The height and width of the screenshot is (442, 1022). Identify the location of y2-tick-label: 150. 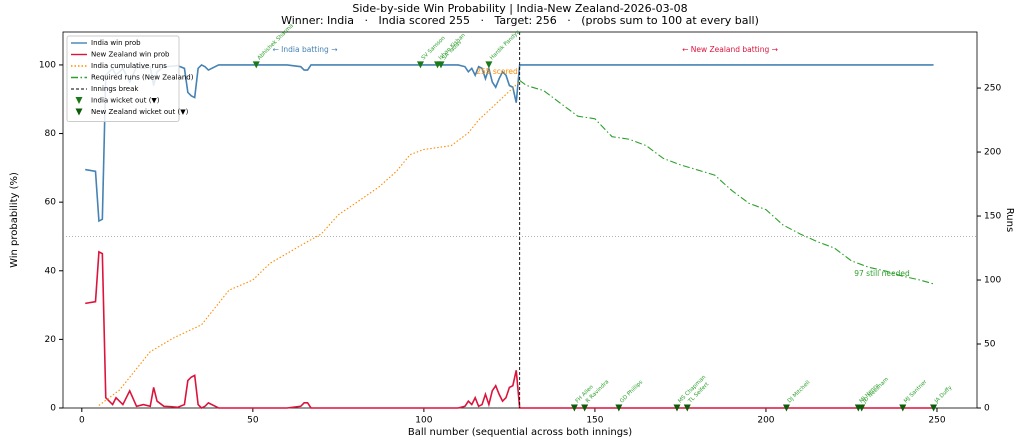
(992, 217).